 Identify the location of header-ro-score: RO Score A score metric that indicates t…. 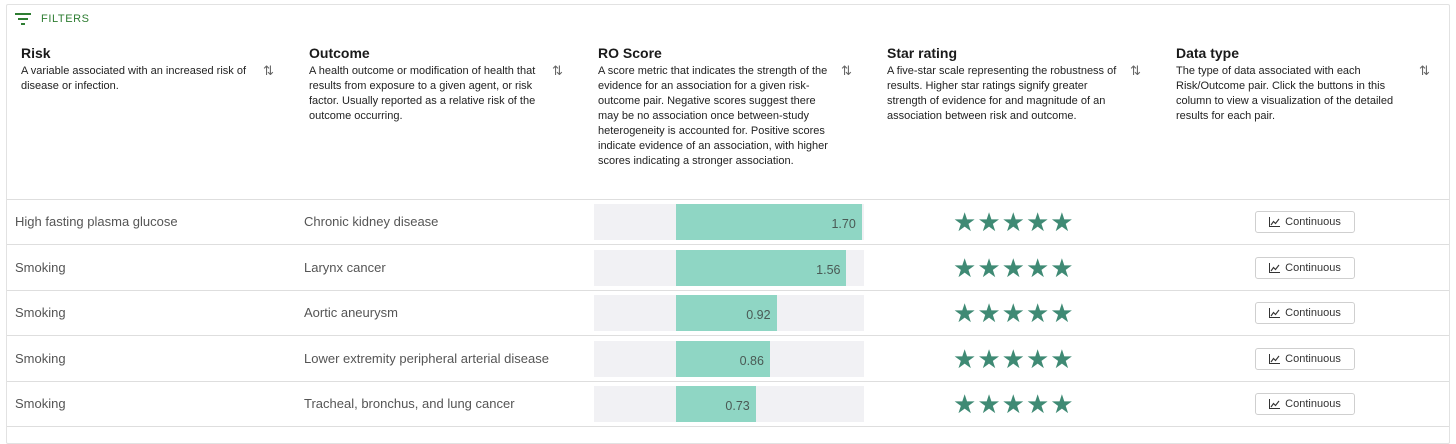
(715, 107).